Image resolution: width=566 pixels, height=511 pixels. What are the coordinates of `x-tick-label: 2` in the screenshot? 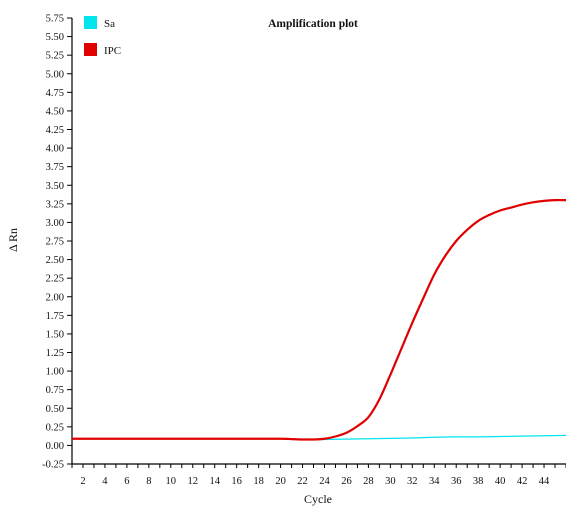 It's located at (82, 481).